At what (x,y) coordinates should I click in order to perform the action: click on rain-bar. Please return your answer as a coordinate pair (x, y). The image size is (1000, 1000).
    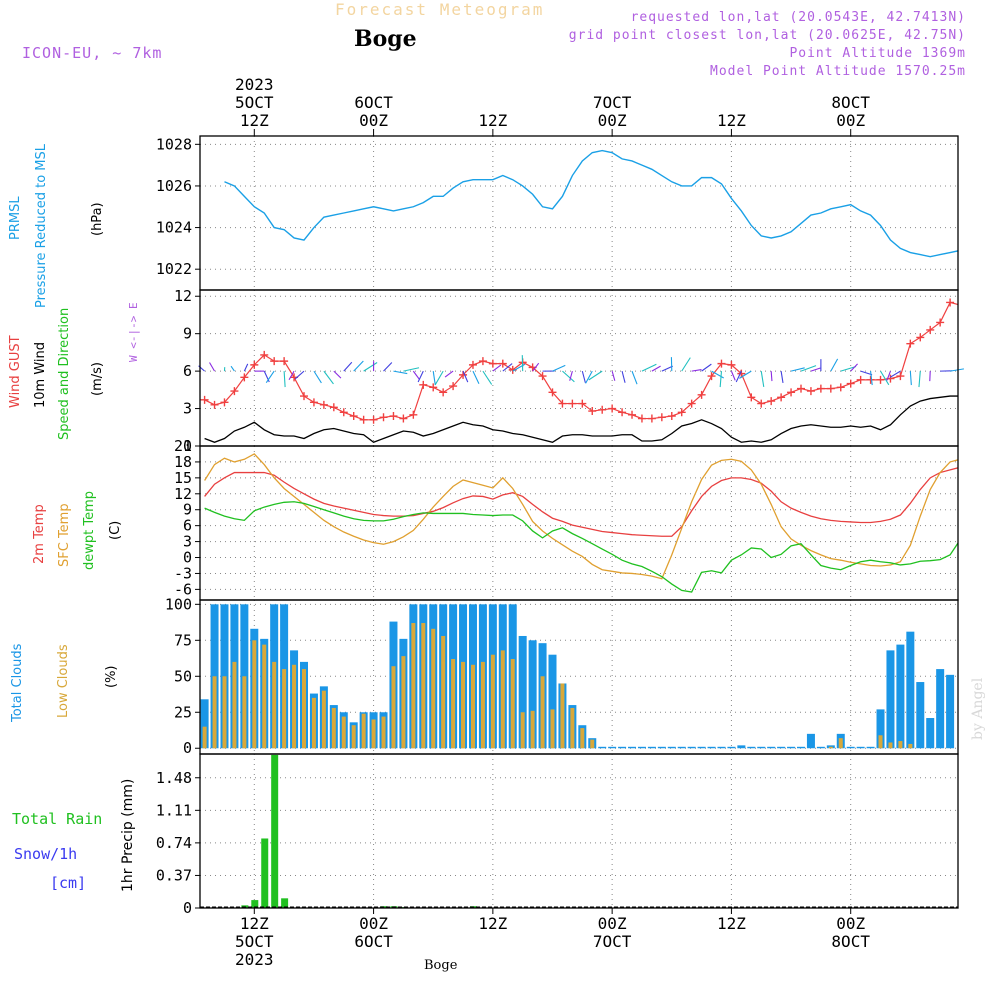
    Looking at the image, I should click on (255, 904).